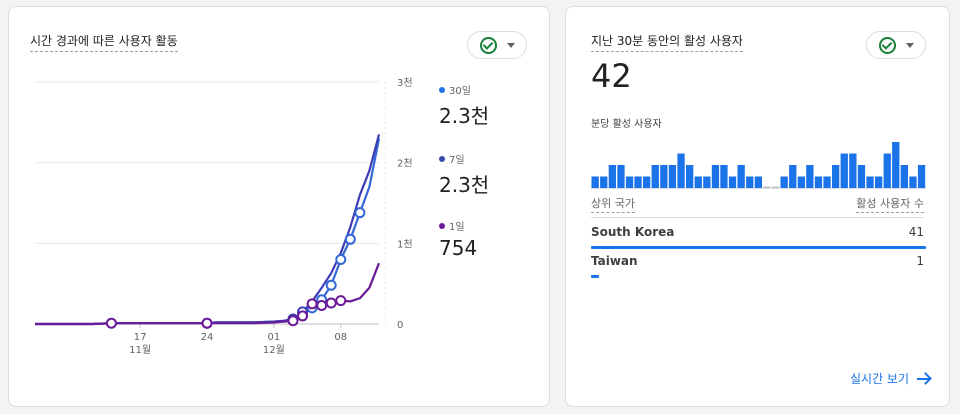 The image size is (960, 414). What do you see at coordinates (457, 160) in the screenshot?
I see `legend-label-7d: 7일` at bounding box center [457, 160].